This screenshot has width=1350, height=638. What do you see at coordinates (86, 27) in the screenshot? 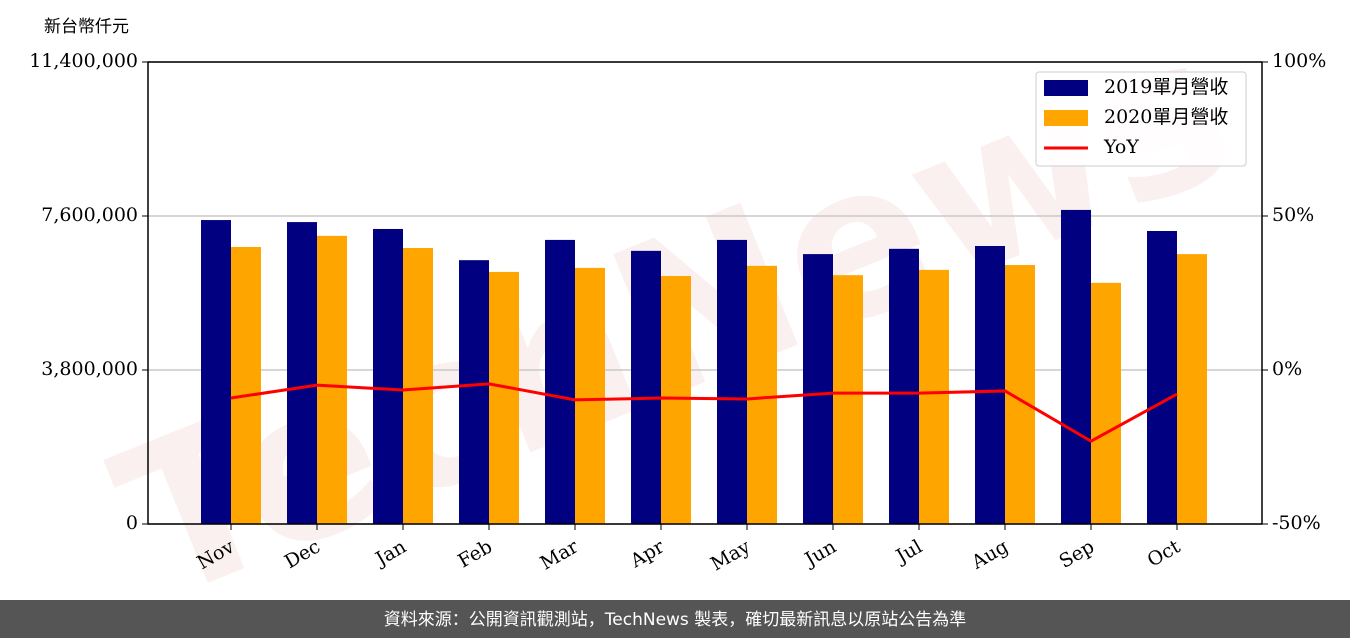
I see `unit-label: 新台幣仟元` at bounding box center [86, 27].